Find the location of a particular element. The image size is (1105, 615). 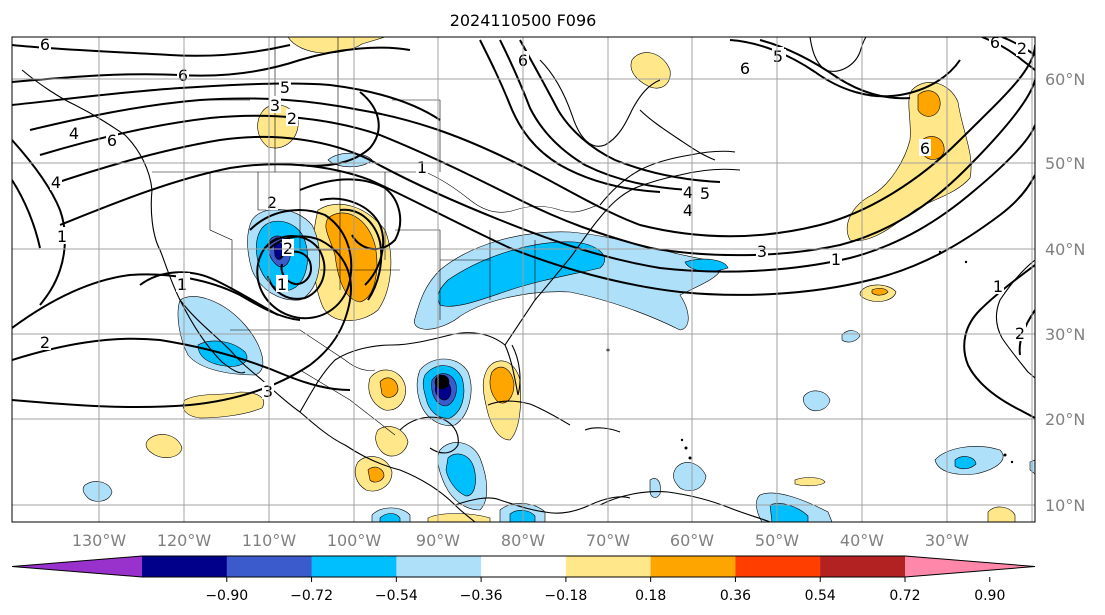

border-us-mexico is located at coordinates (303, 350).